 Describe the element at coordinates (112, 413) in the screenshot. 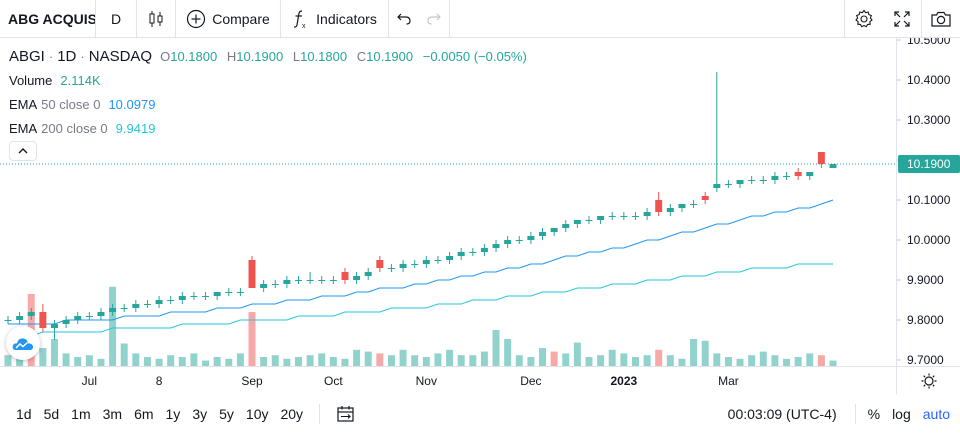

I see `range-3m-button: 3m` at that location.